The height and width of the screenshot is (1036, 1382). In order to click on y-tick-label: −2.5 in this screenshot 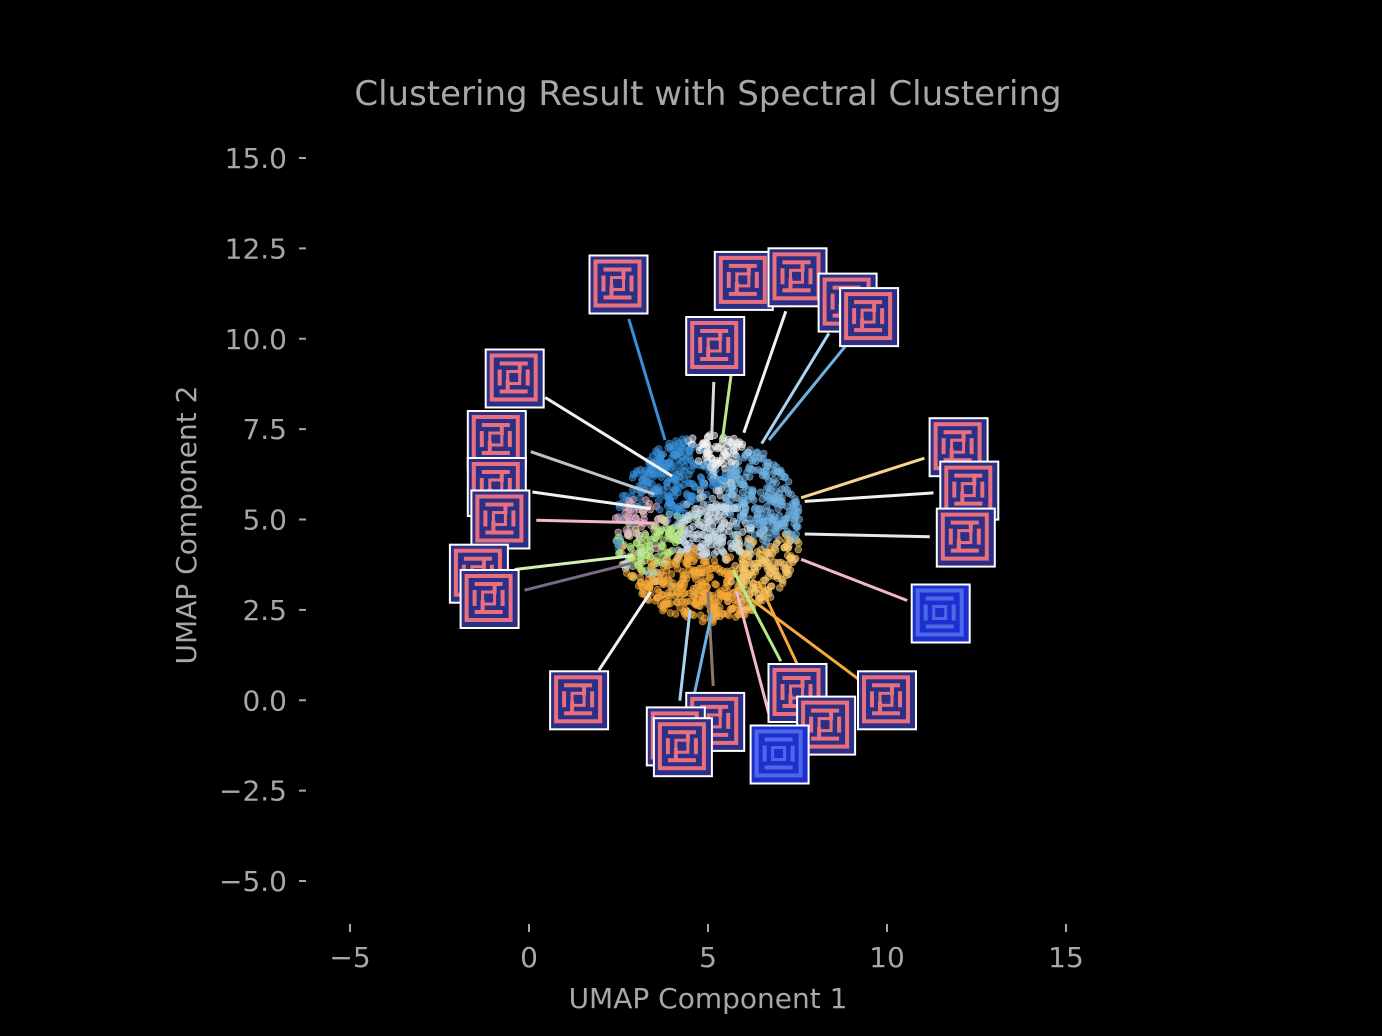, I will do `click(253, 791)`.